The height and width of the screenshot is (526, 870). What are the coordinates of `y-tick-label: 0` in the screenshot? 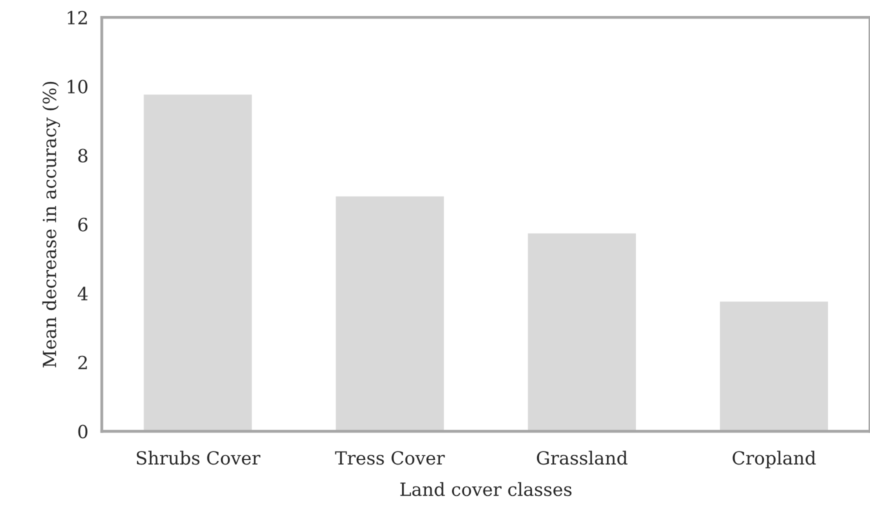 It's located at (83, 431).